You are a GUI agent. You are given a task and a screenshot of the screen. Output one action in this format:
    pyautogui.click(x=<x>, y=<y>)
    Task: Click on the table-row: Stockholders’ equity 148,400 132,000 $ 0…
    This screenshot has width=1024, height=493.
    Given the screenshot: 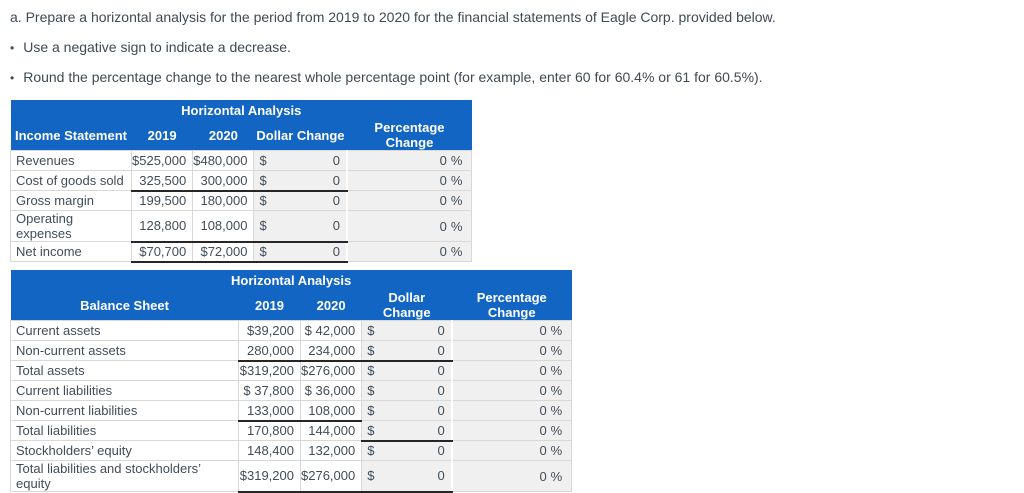 What is the action you would take?
    pyautogui.click(x=291, y=450)
    